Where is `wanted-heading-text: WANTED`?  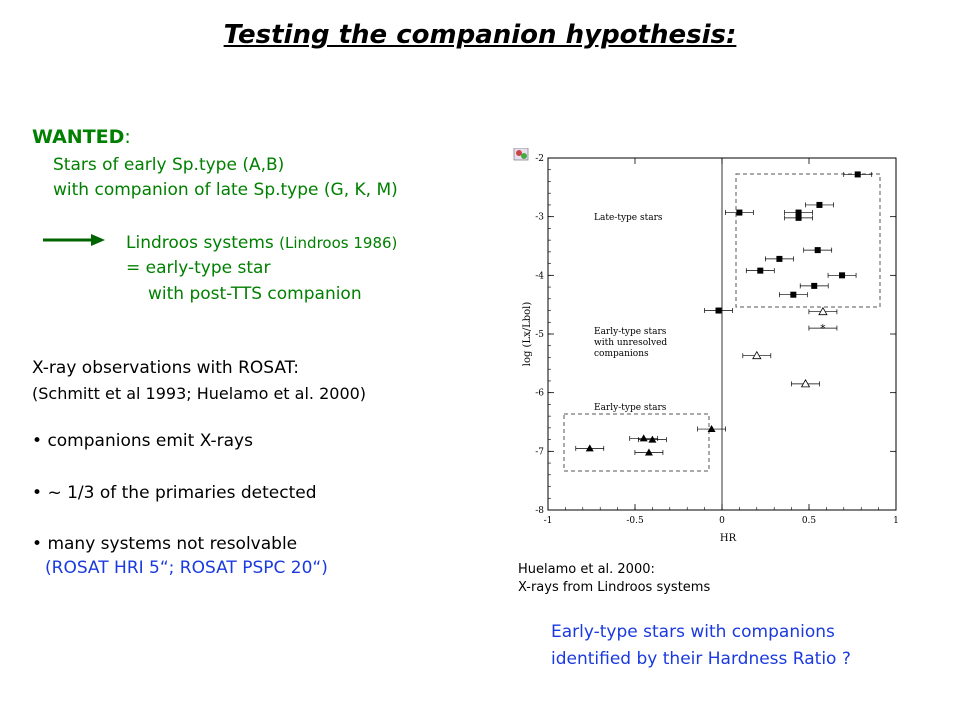 wanted-heading-text: WANTED is located at coordinates (78, 137).